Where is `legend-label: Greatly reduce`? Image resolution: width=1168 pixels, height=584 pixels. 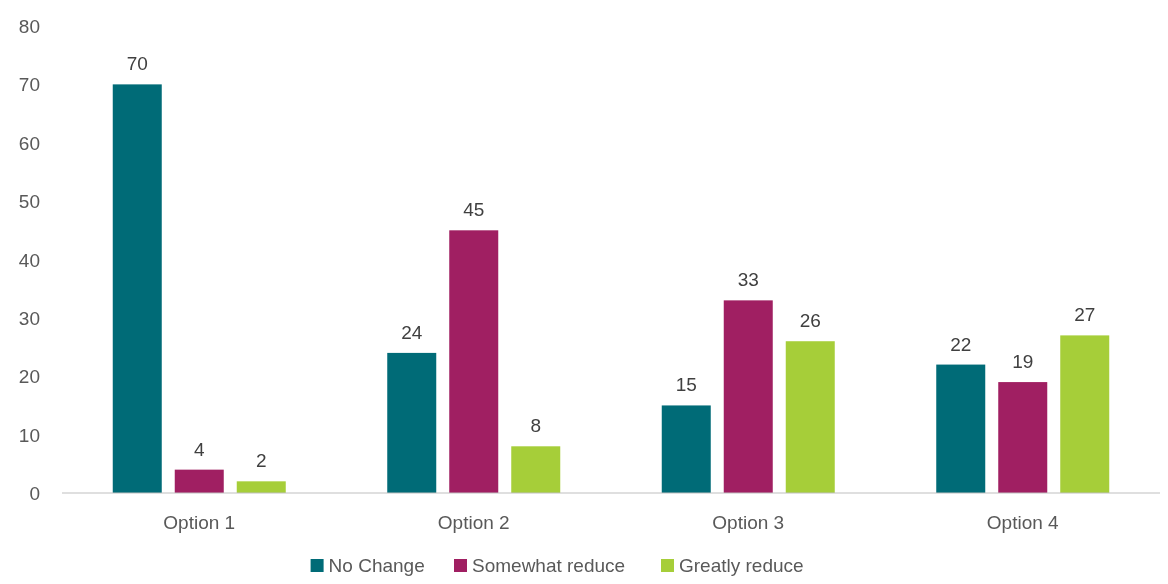
legend-label: Greatly reduce is located at coordinates (741, 565).